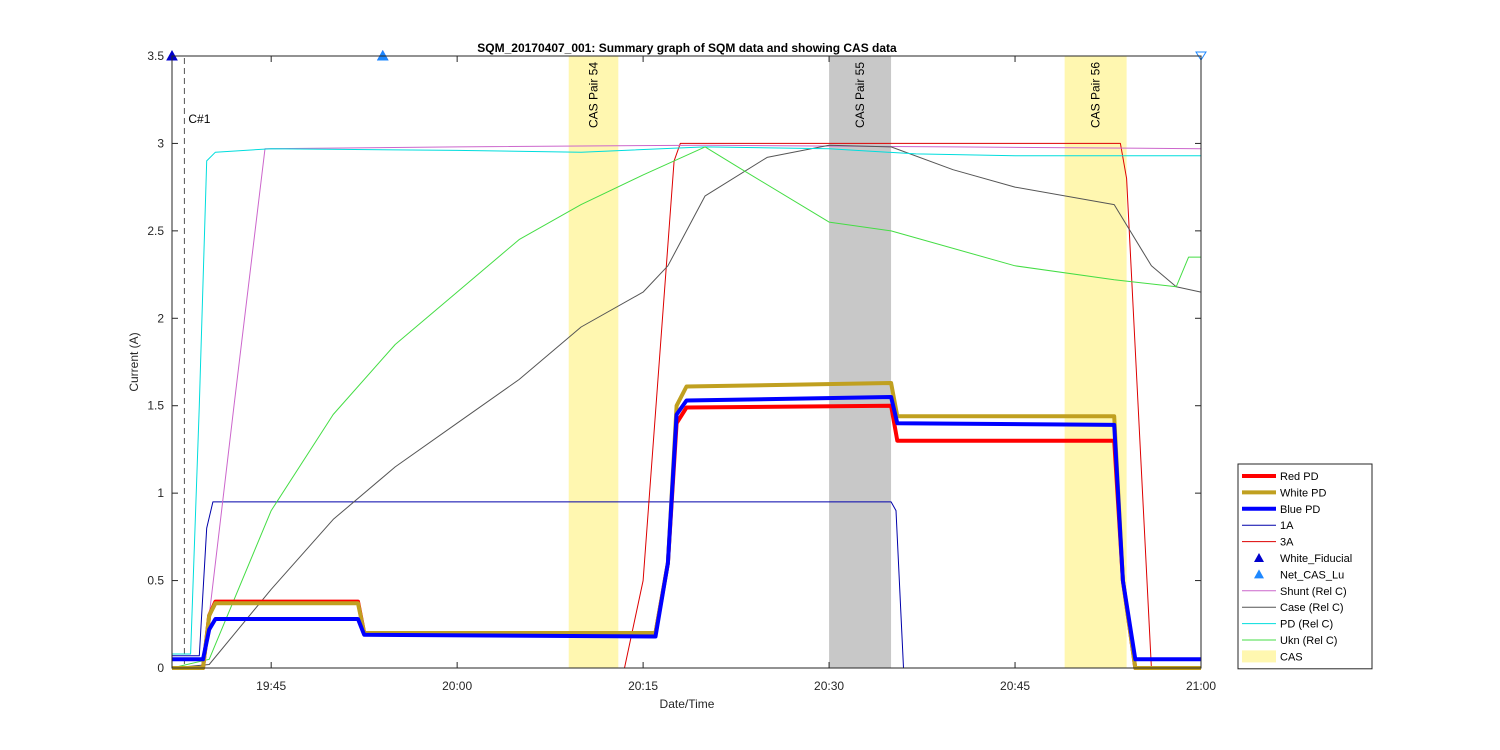 Image resolution: width=1500 pixels, height=750 pixels. What do you see at coordinates (1096, 95) in the screenshot?
I see `cas-band-label: CAS Pair 56` at bounding box center [1096, 95].